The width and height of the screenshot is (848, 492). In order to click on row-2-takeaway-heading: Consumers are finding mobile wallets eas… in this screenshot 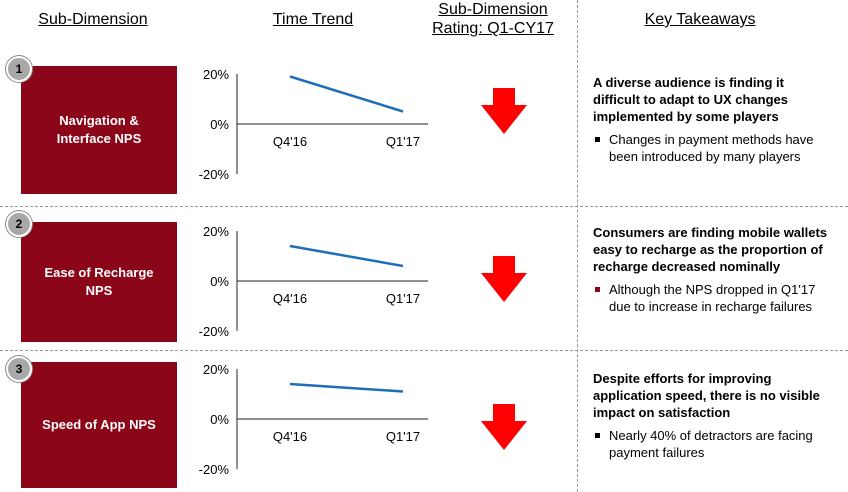, I will do `click(710, 249)`.